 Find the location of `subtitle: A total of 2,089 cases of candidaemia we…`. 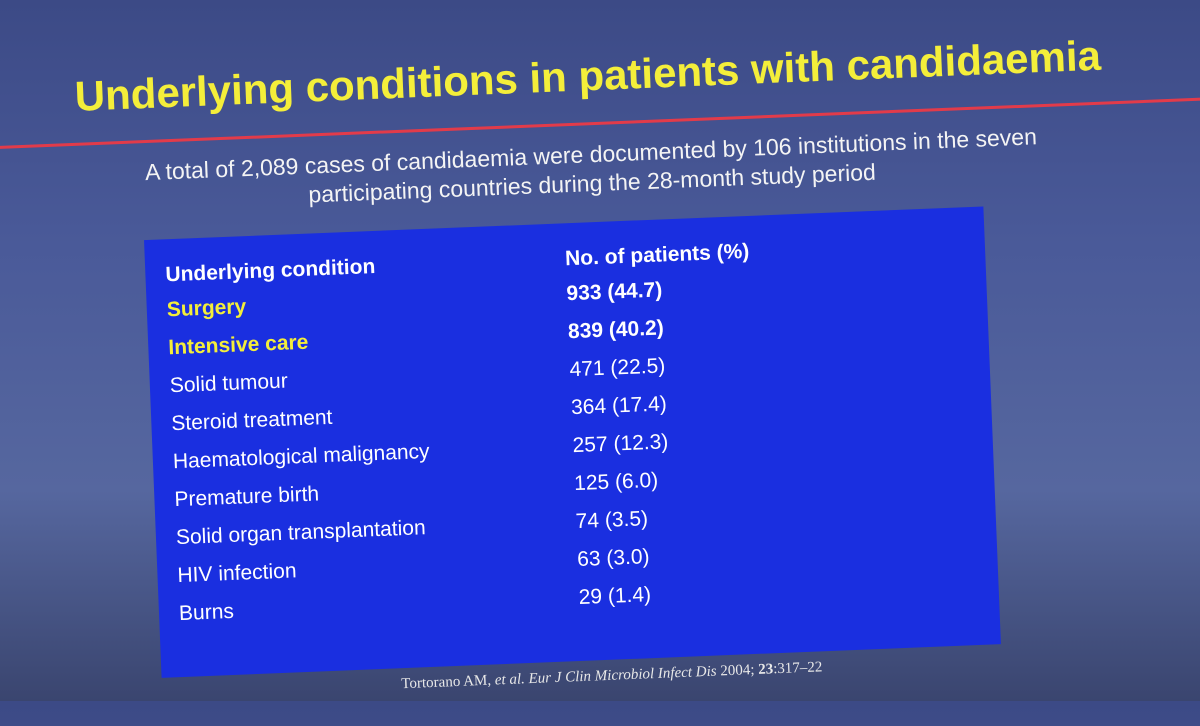

subtitle: A total of 2,089 cases of candidaemia we… is located at coordinates (591, 169).